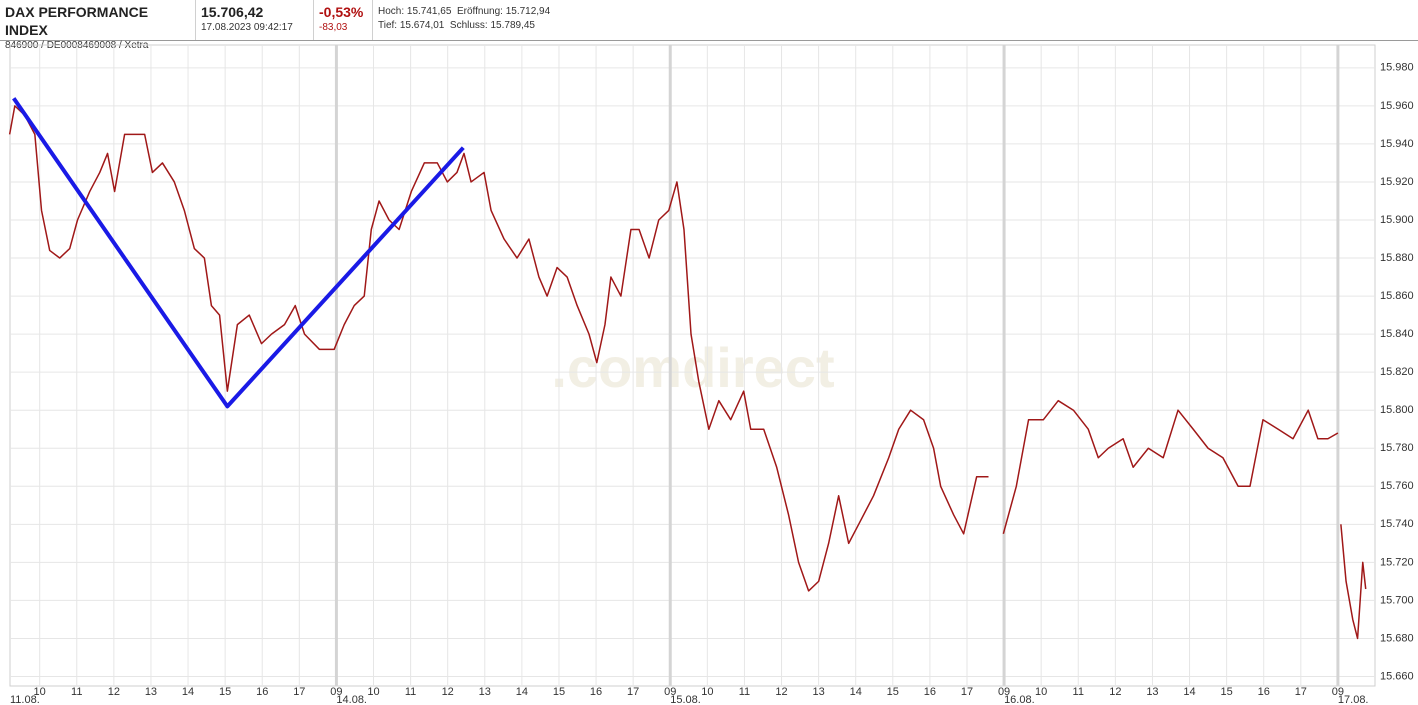 Image resolution: width=1418 pixels, height=705 pixels. What do you see at coordinates (503, 11) in the screenshot?
I see `open: Eröffnung: 15.712,94` at bounding box center [503, 11].